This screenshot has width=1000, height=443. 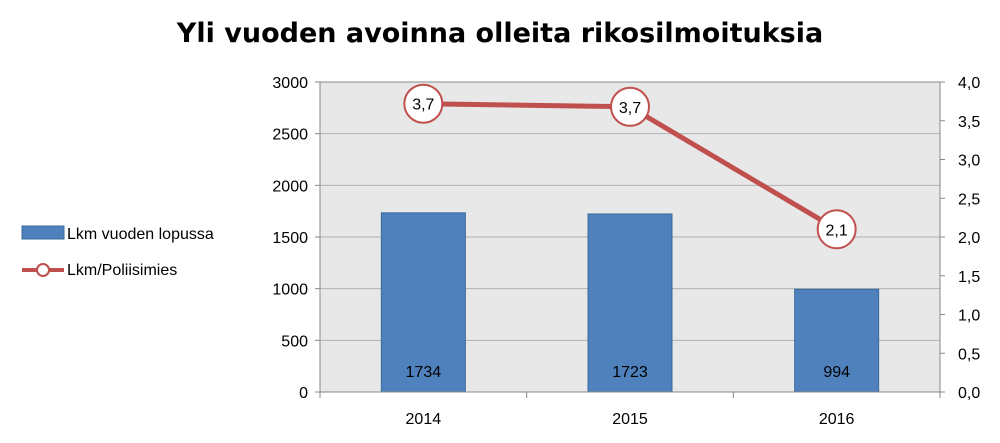 What do you see at coordinates (117, 252) in the screenshot?
I see `legend: Lkm vuoden lopussa Lkm/Poliisimies` at bounding box center [117, 252].